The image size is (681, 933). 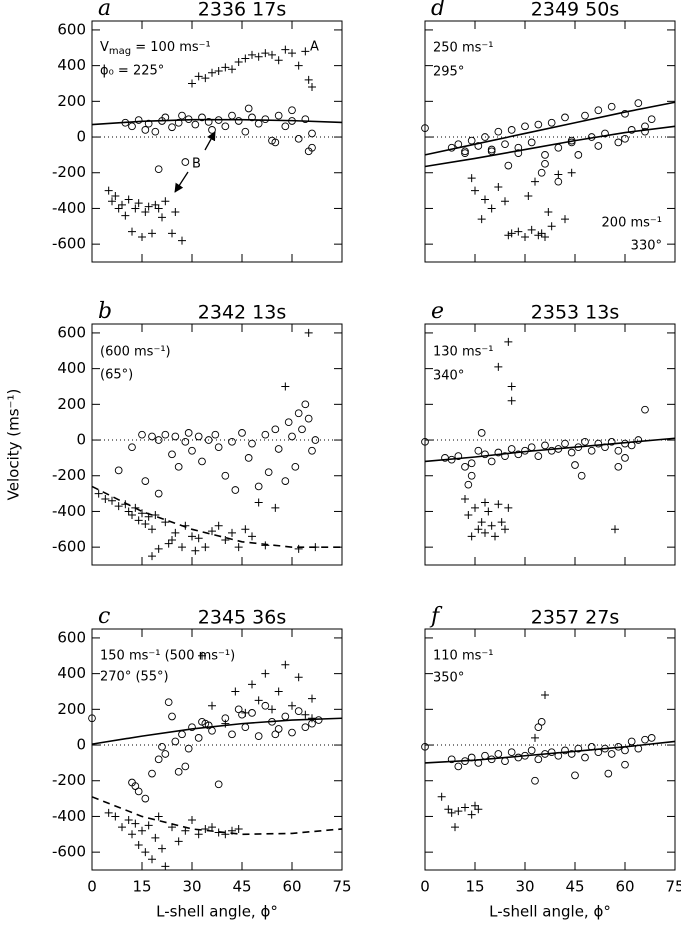 What do you see at coordinates (217, 912) in the screenshot?
I see `x-axis-label: L-shell angle, ϕ°` at bounding box center [217, 912].